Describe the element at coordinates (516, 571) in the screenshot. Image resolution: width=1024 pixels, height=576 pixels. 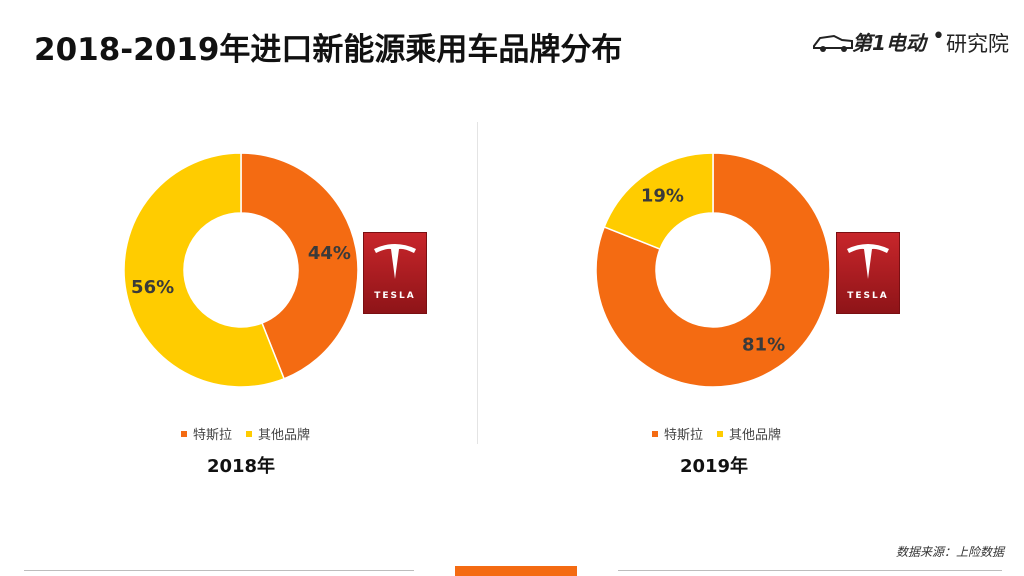
I see `footer-accent-bar` at that location.